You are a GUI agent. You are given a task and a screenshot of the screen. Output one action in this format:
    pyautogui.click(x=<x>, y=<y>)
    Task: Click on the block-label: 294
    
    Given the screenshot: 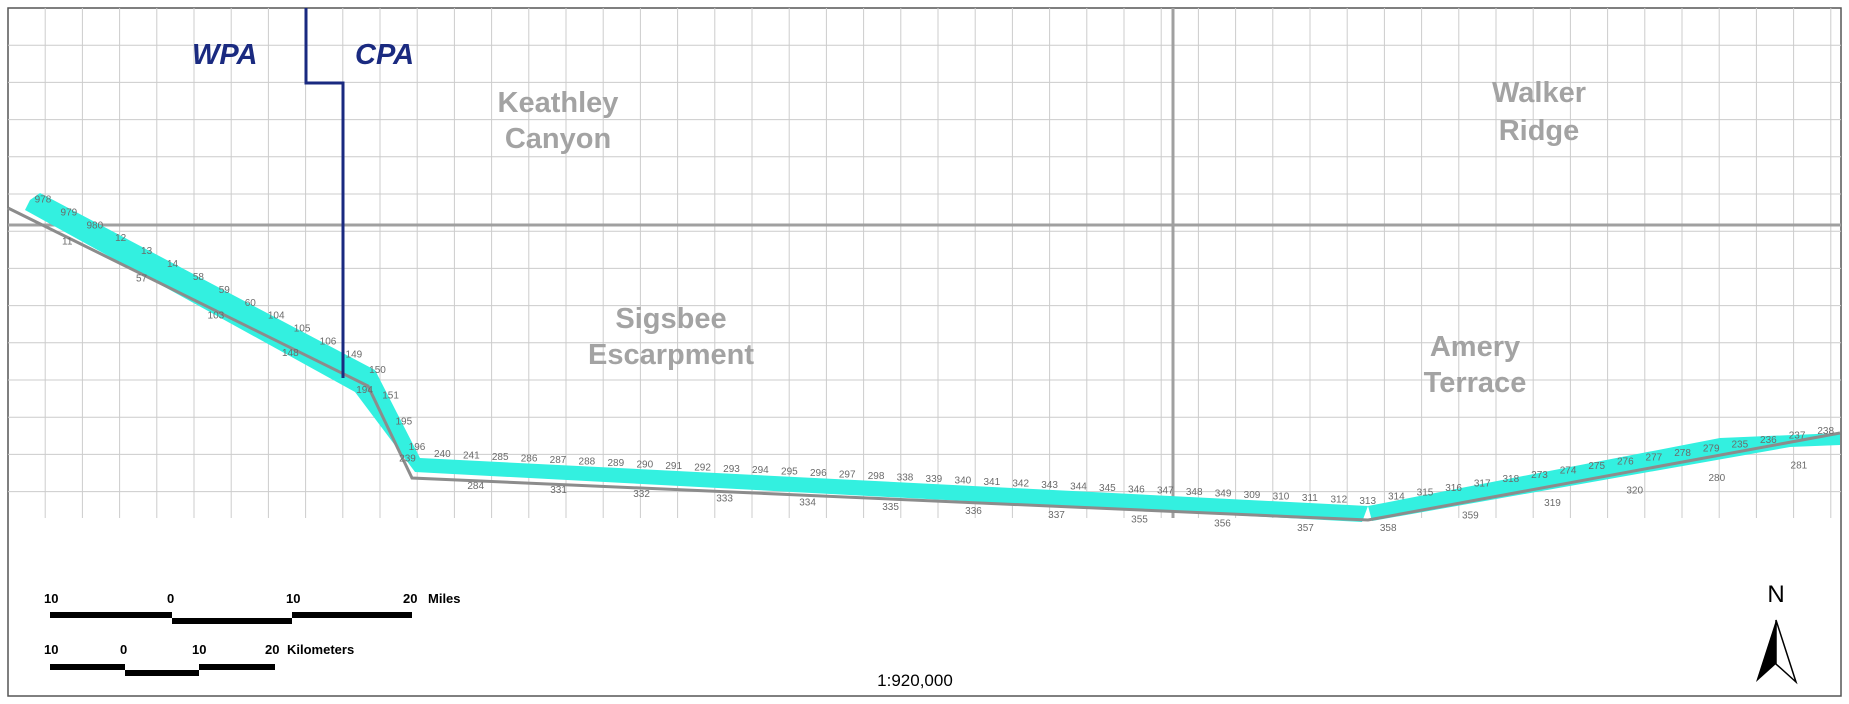 What is the action you would take?
    pyautogui.click(x=760, y=470)
    